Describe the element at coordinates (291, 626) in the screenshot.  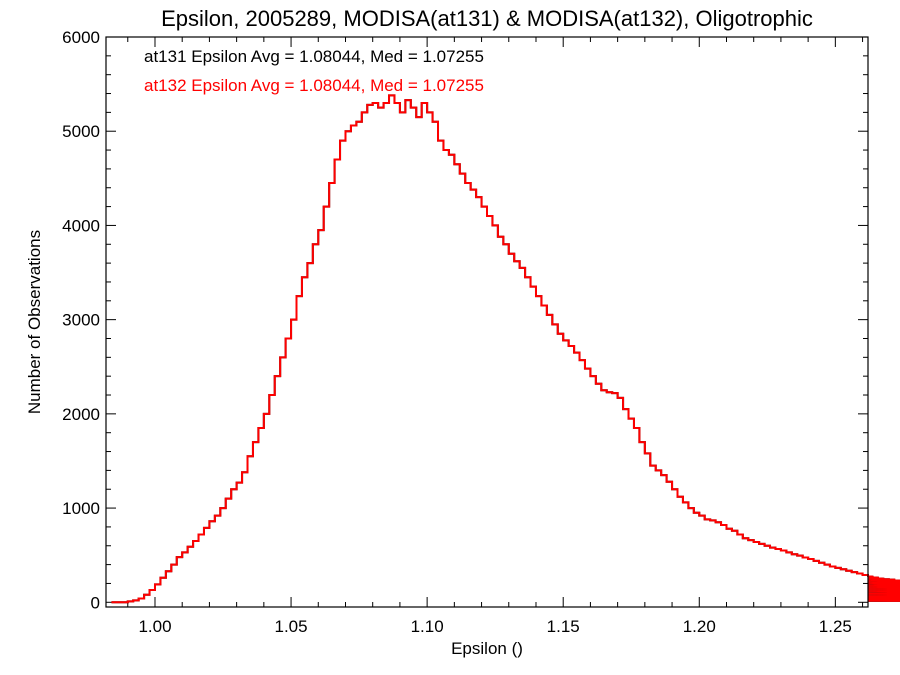
I see `x-tick-label: 1.05` at that location.